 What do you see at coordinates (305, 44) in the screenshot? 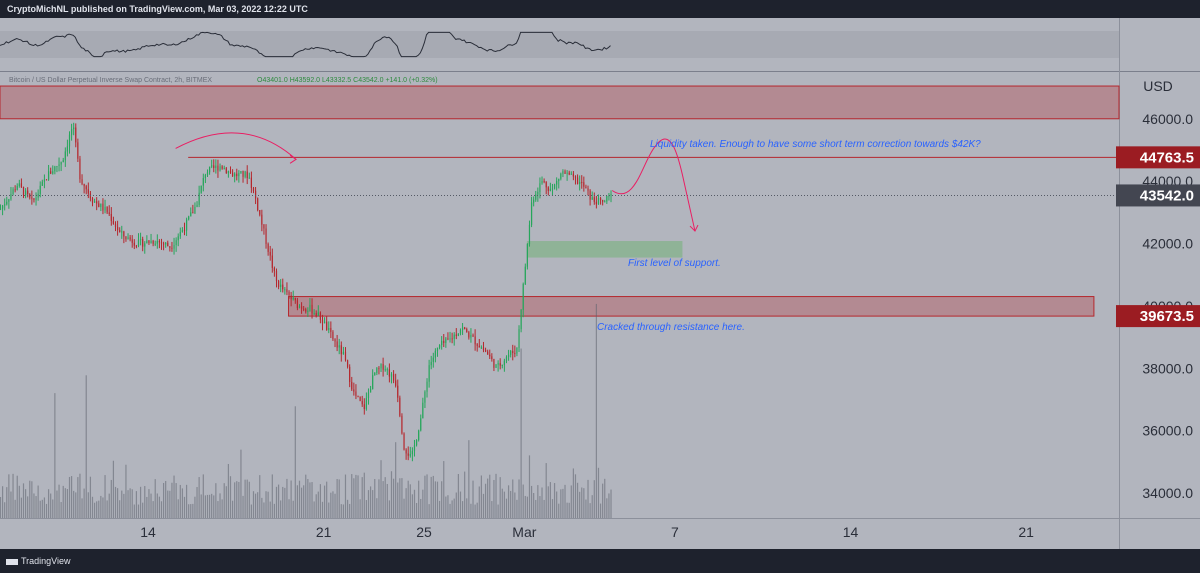
I see `oscillator-line` at bounding box center [305, 44].